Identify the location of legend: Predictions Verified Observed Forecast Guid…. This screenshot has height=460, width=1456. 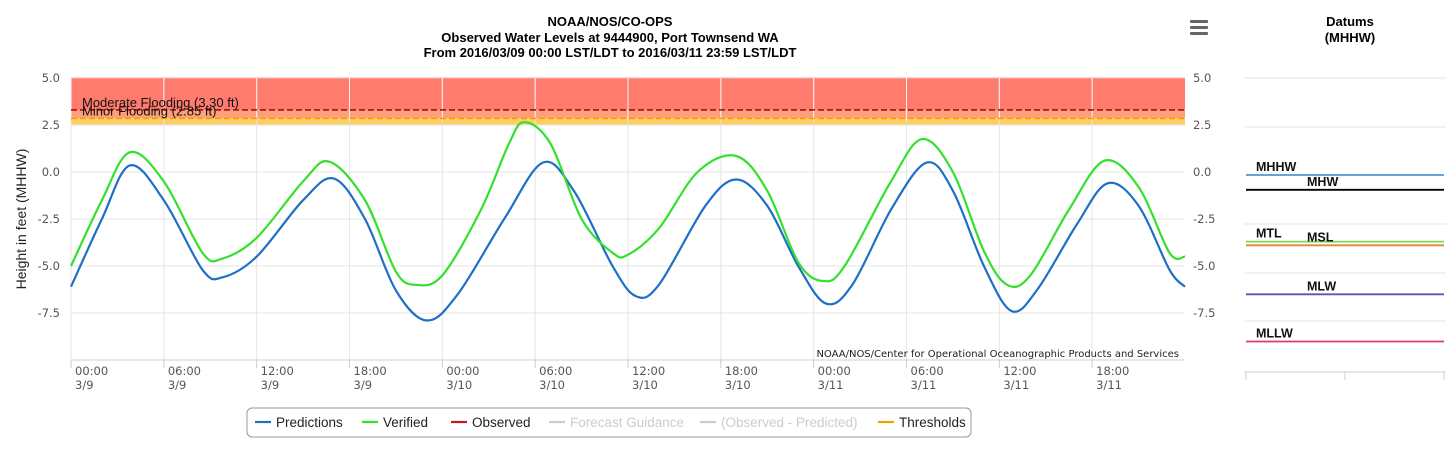
(609, 422).